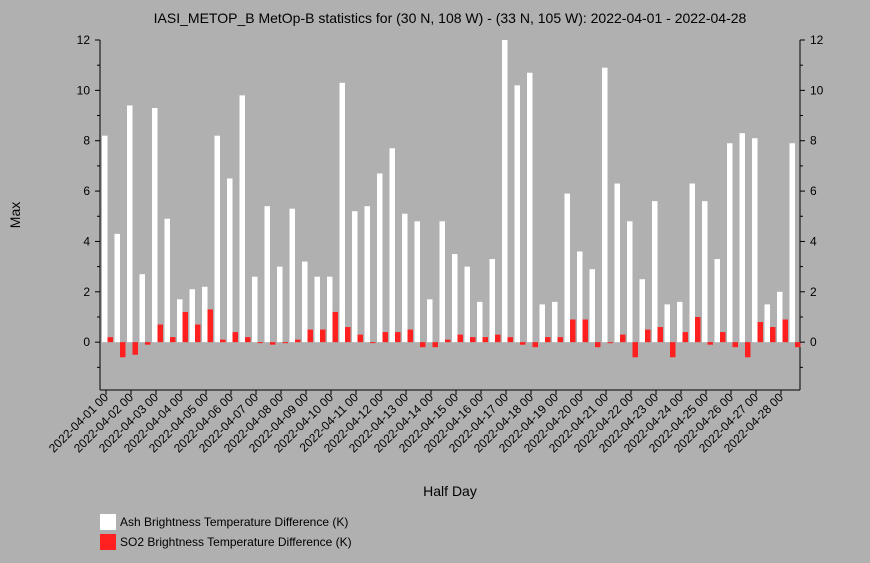 This screenshot has width=870, height=563. What do you see at coordinates (15, 215) in the screenshot?
I see `y-axis-label: Max` at bounding box center [15, 215].